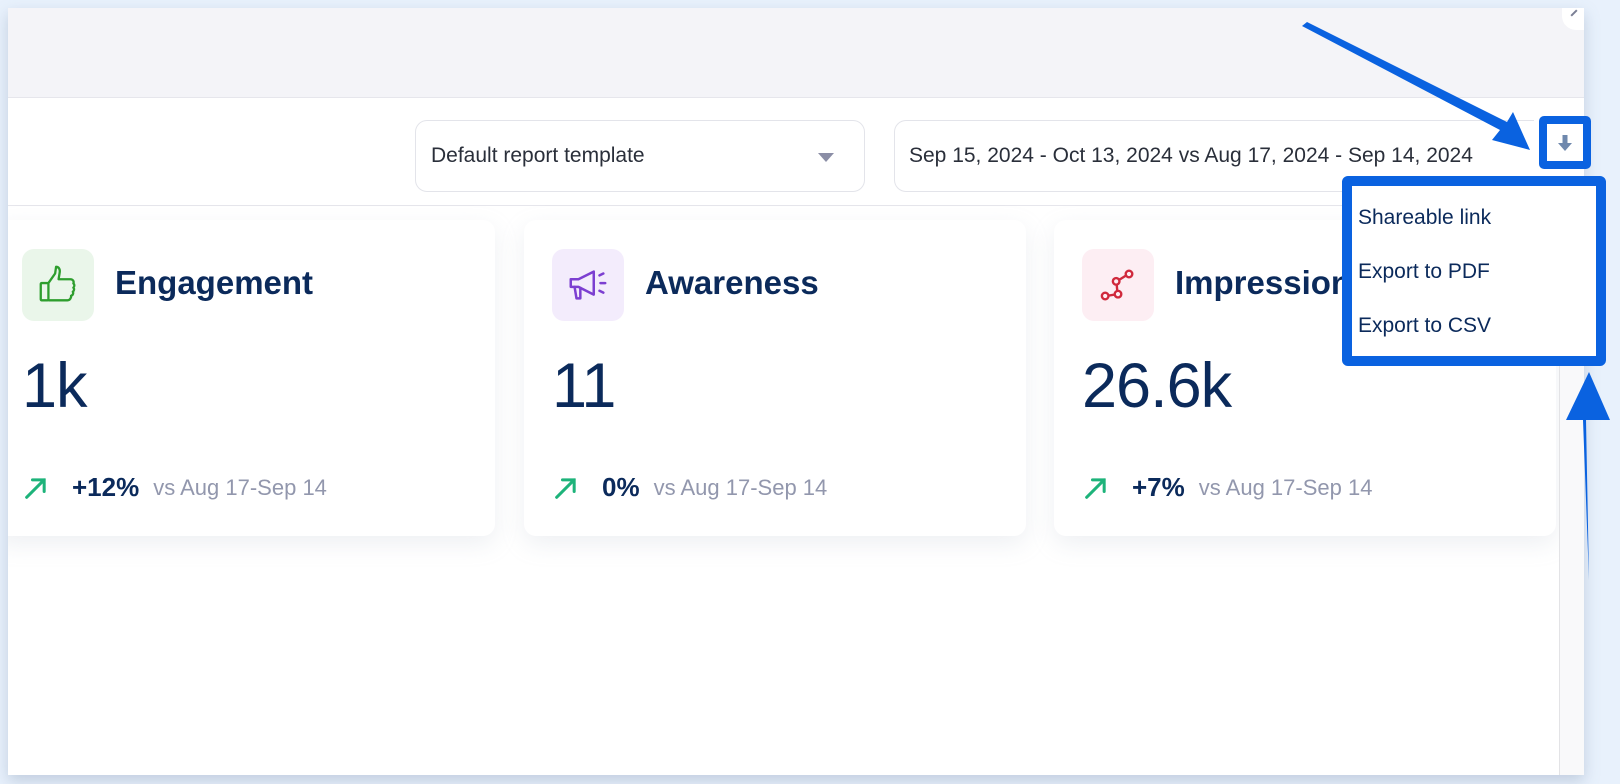 This screenshot has width=1620, height=784. I want to click on kpi-card-awareness: Awareness 11 0% vs Aug 17-Sep 14, so click(775, 378).